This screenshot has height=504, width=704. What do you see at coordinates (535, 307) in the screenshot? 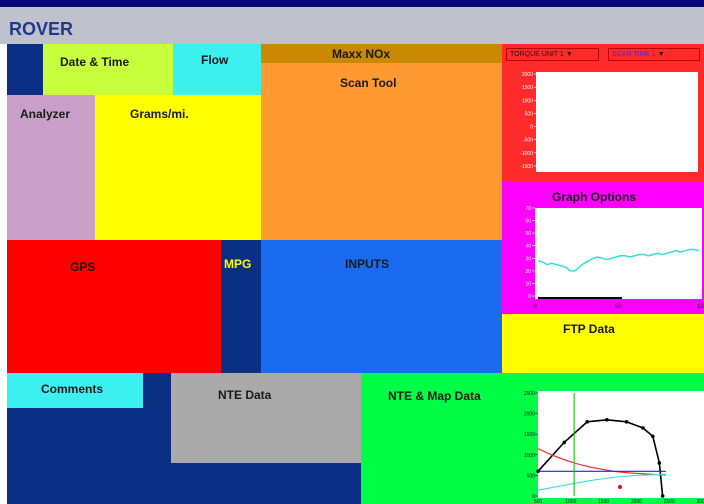
I see `mid-graph-x-tick-label: 0` at bounding box center [535, 307].